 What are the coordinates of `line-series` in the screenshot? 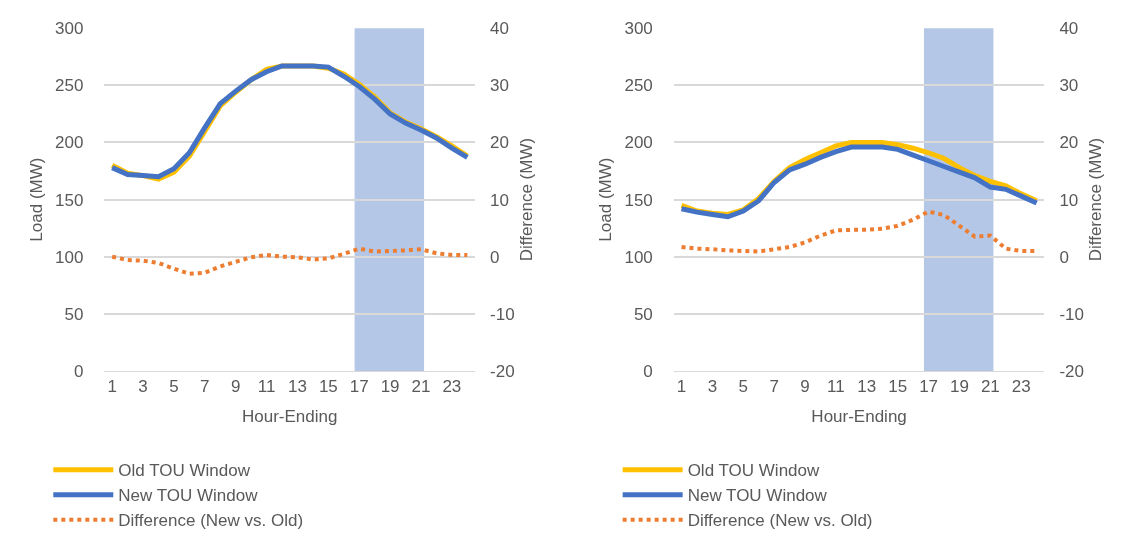 It's located at (290, 261).